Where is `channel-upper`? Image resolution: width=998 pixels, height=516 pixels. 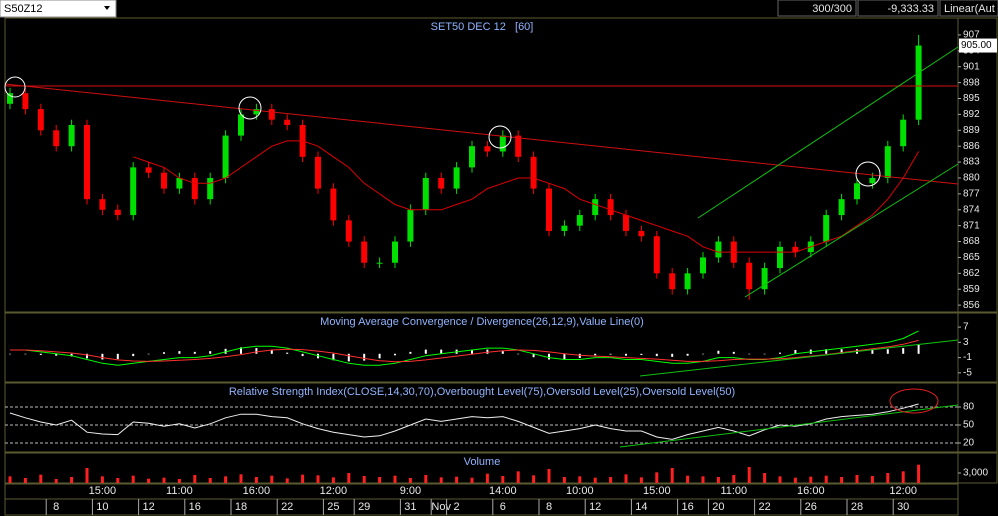
channel-upper is located at coordinates (828, 132).